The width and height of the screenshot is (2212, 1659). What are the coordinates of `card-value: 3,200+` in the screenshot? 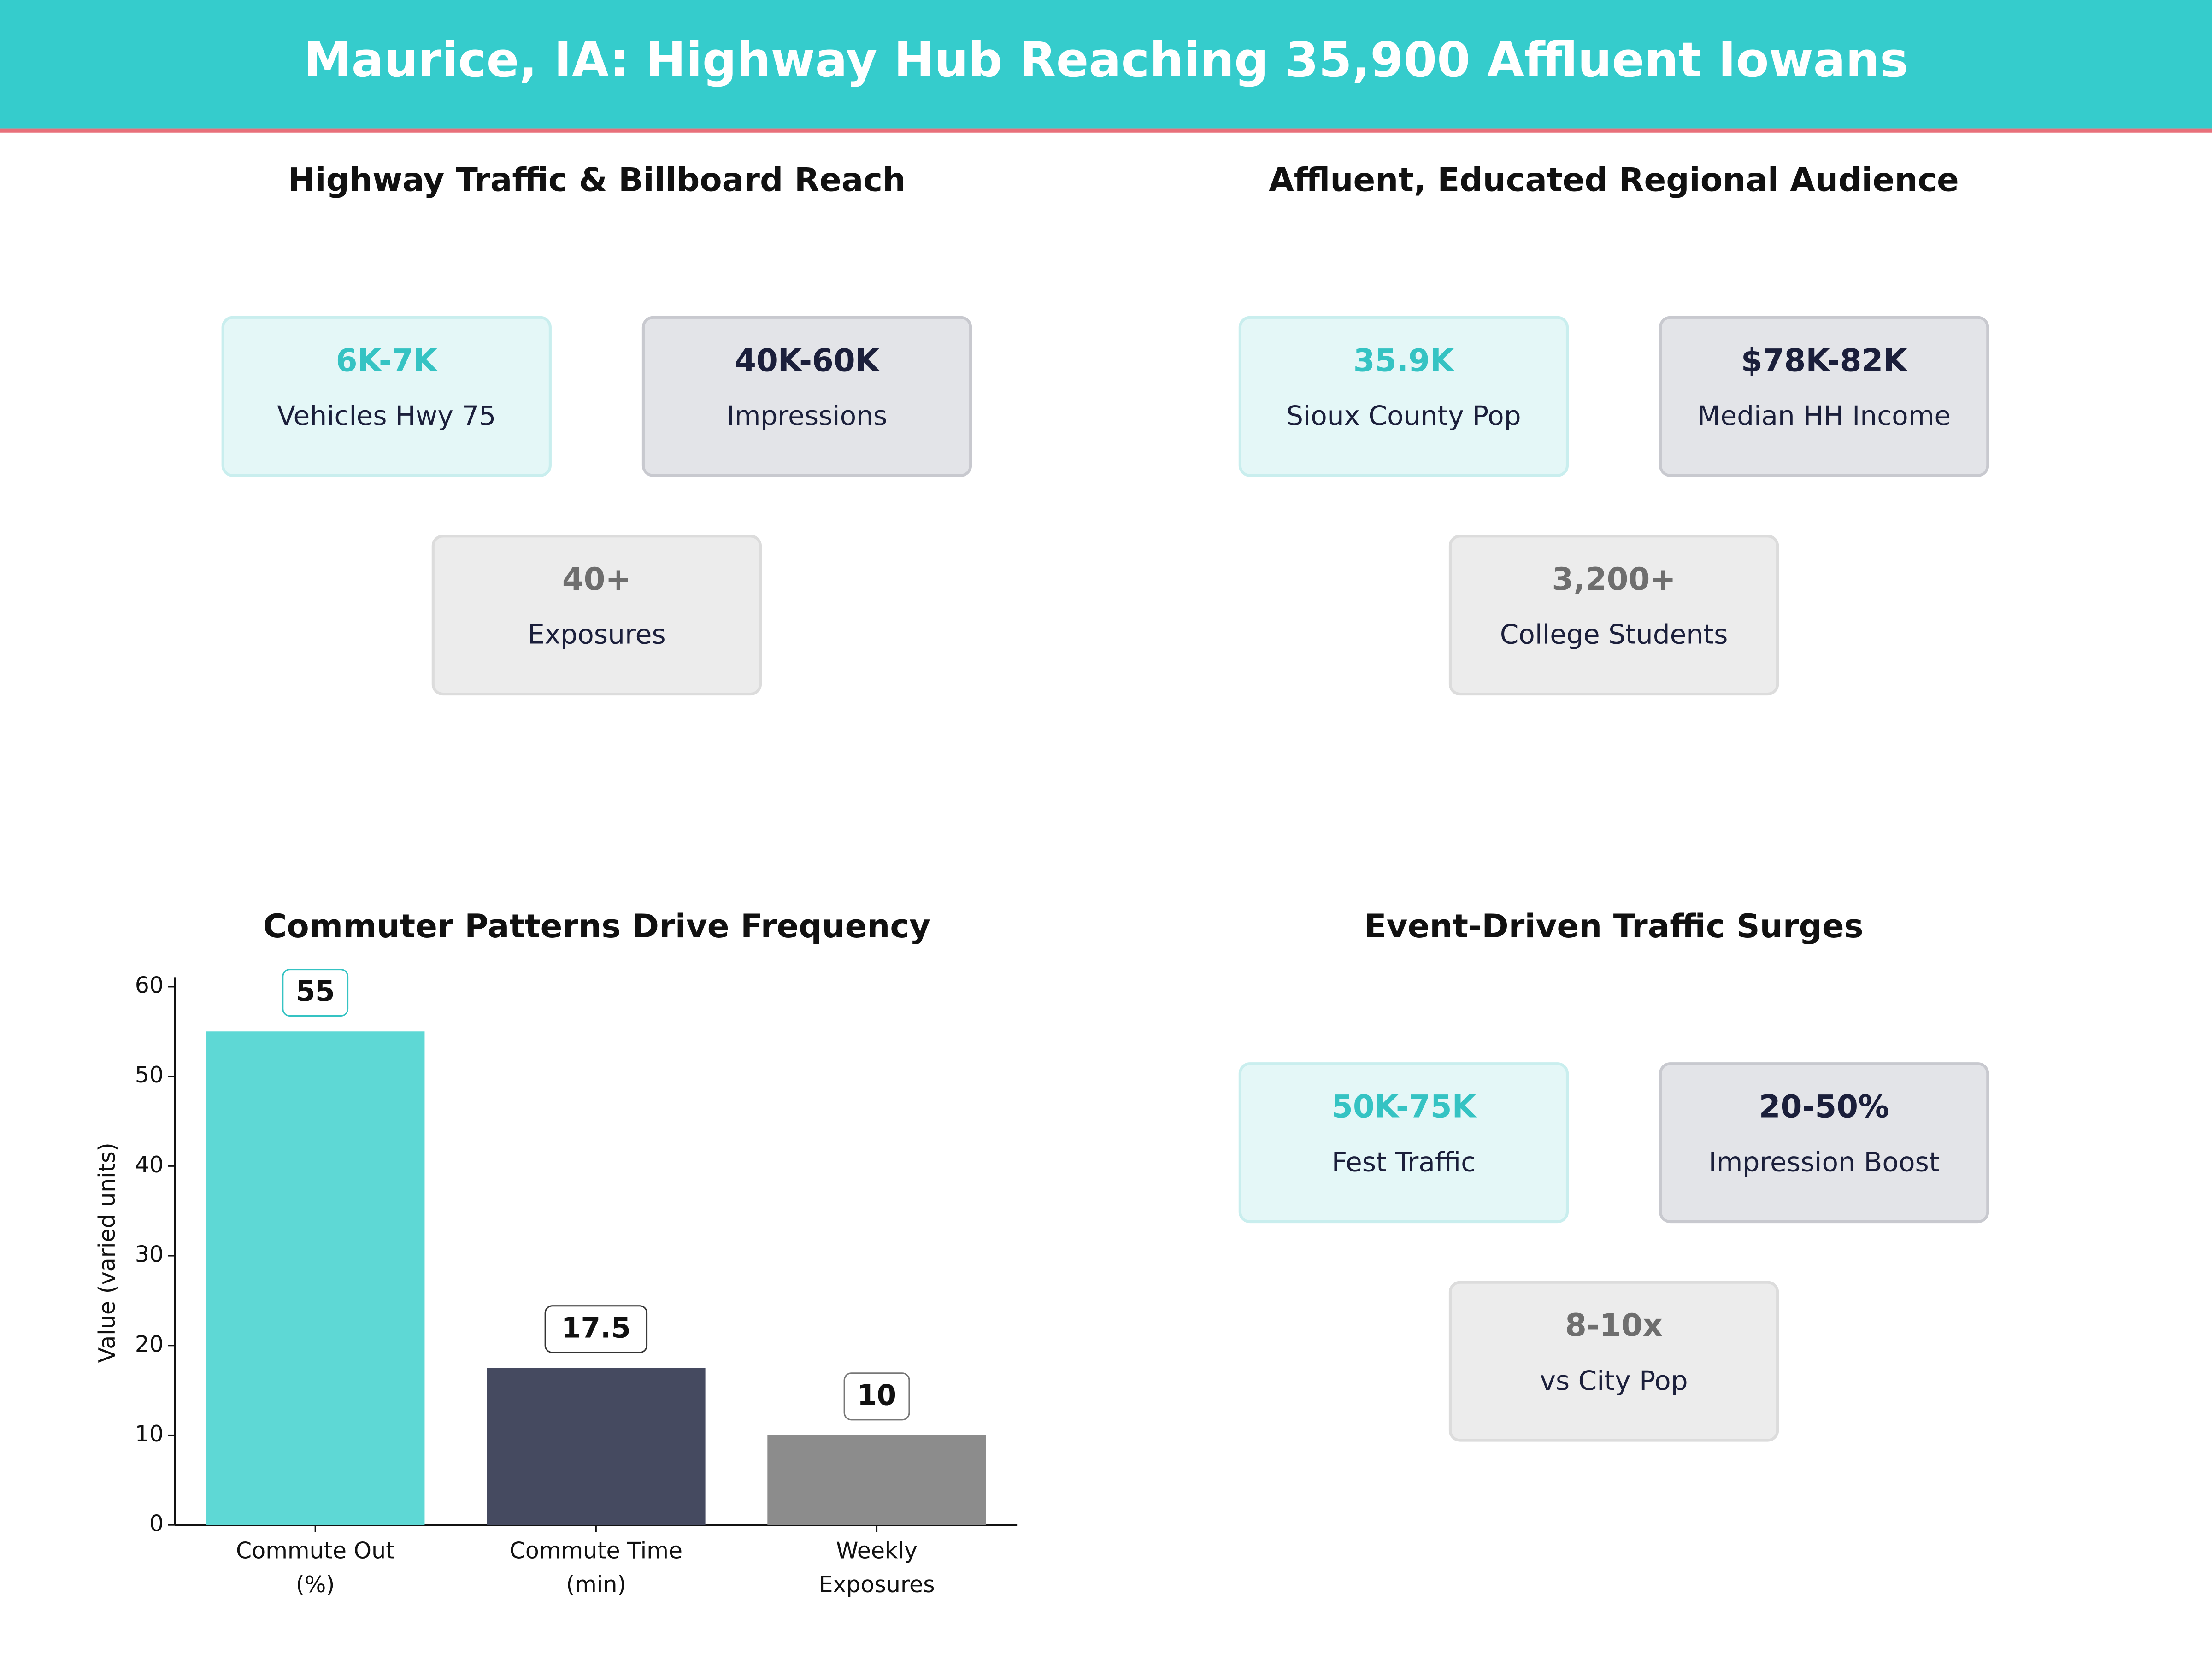 It's located at (1614, 579).